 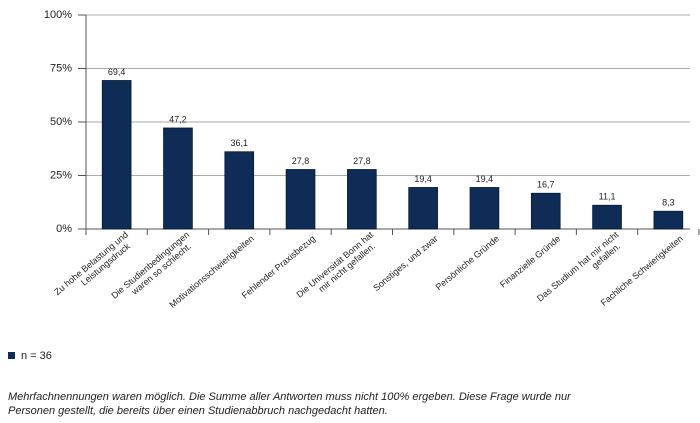 I want to click on value-label: 11,1, so click(x=607, y=197).